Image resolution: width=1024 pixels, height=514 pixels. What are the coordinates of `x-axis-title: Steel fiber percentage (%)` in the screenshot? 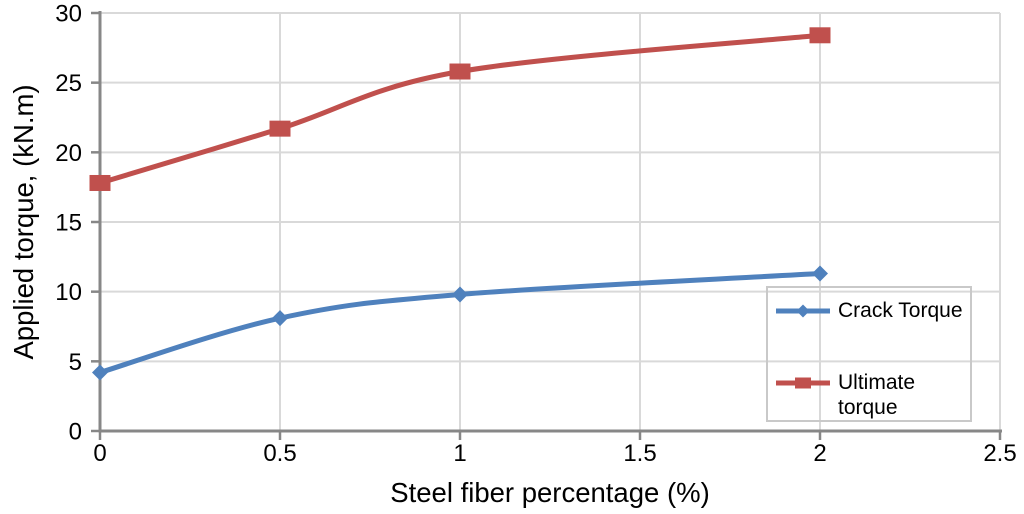 It's located at (549, 492).